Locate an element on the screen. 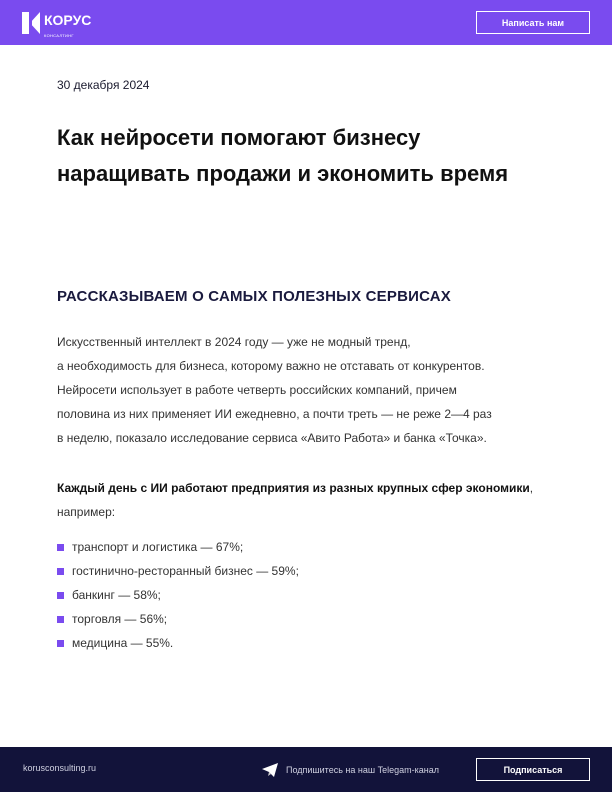 The width and height of the screenshot is (612, 792). header: КОРУС КОНСАЛТИНГ Написать нам is located at coordinates (306, 22).